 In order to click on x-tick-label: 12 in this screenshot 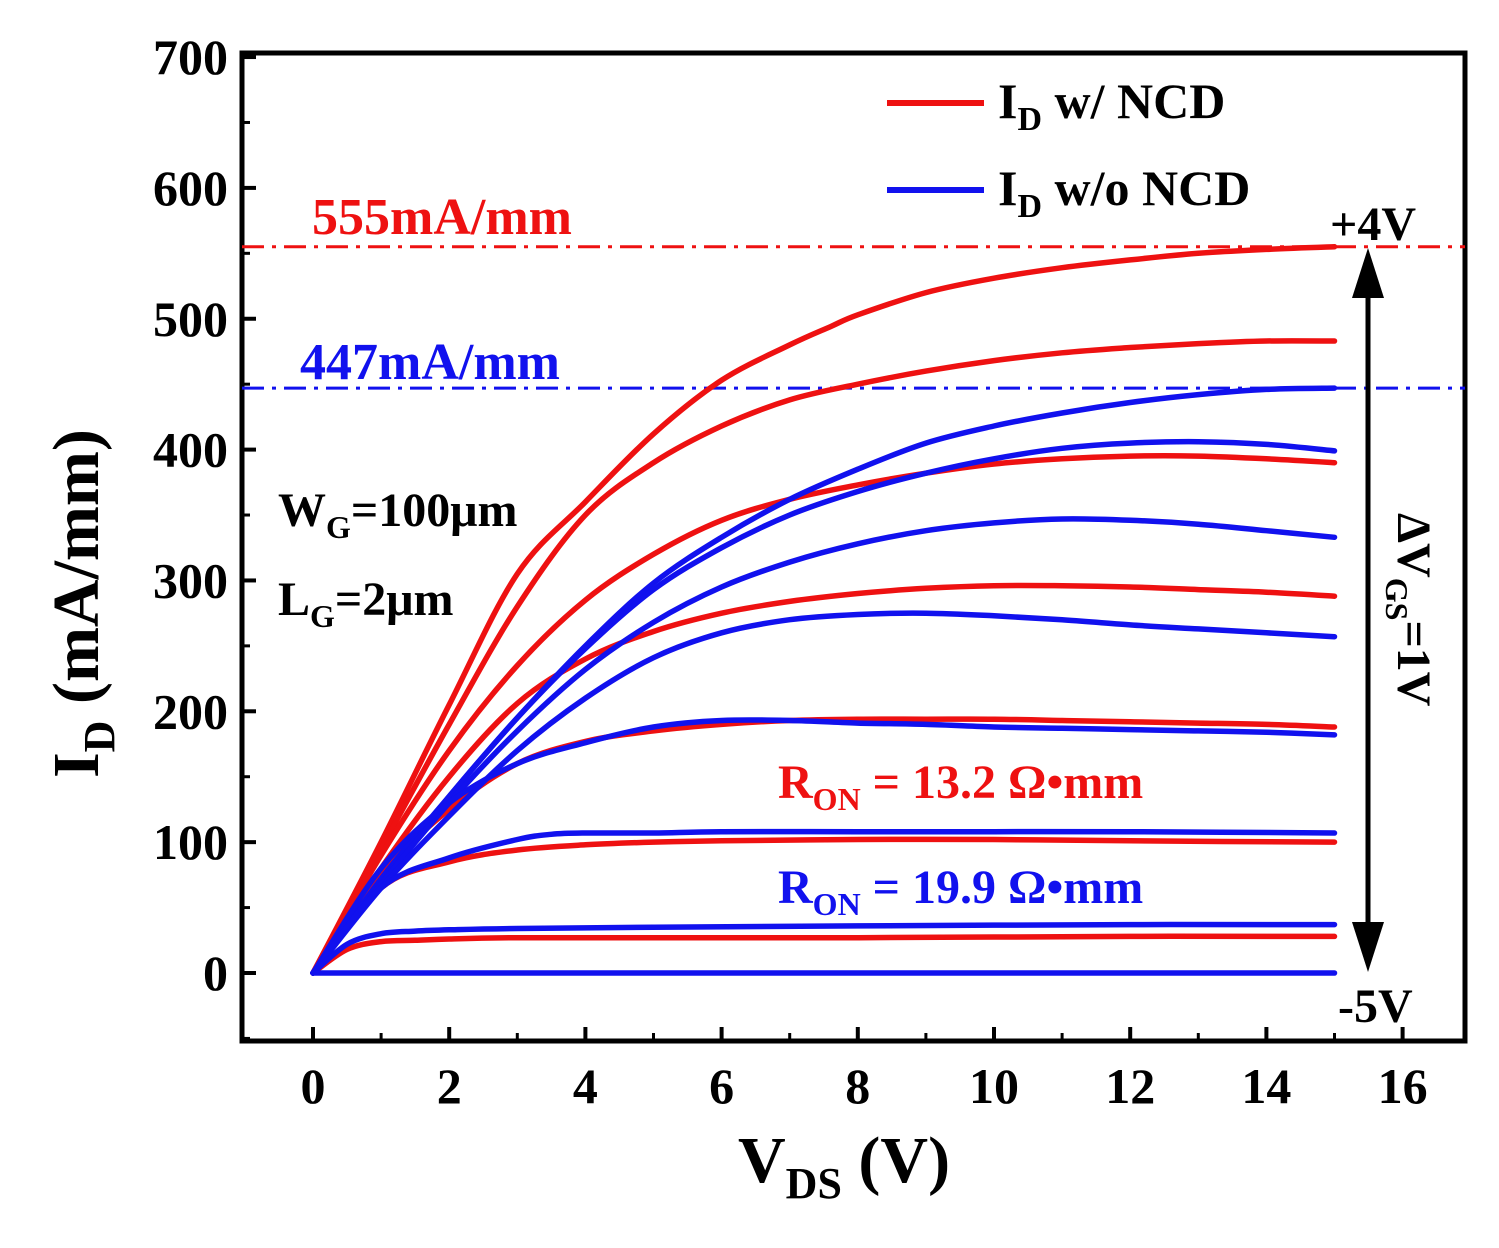, I will do `click(1130, 1086)`.